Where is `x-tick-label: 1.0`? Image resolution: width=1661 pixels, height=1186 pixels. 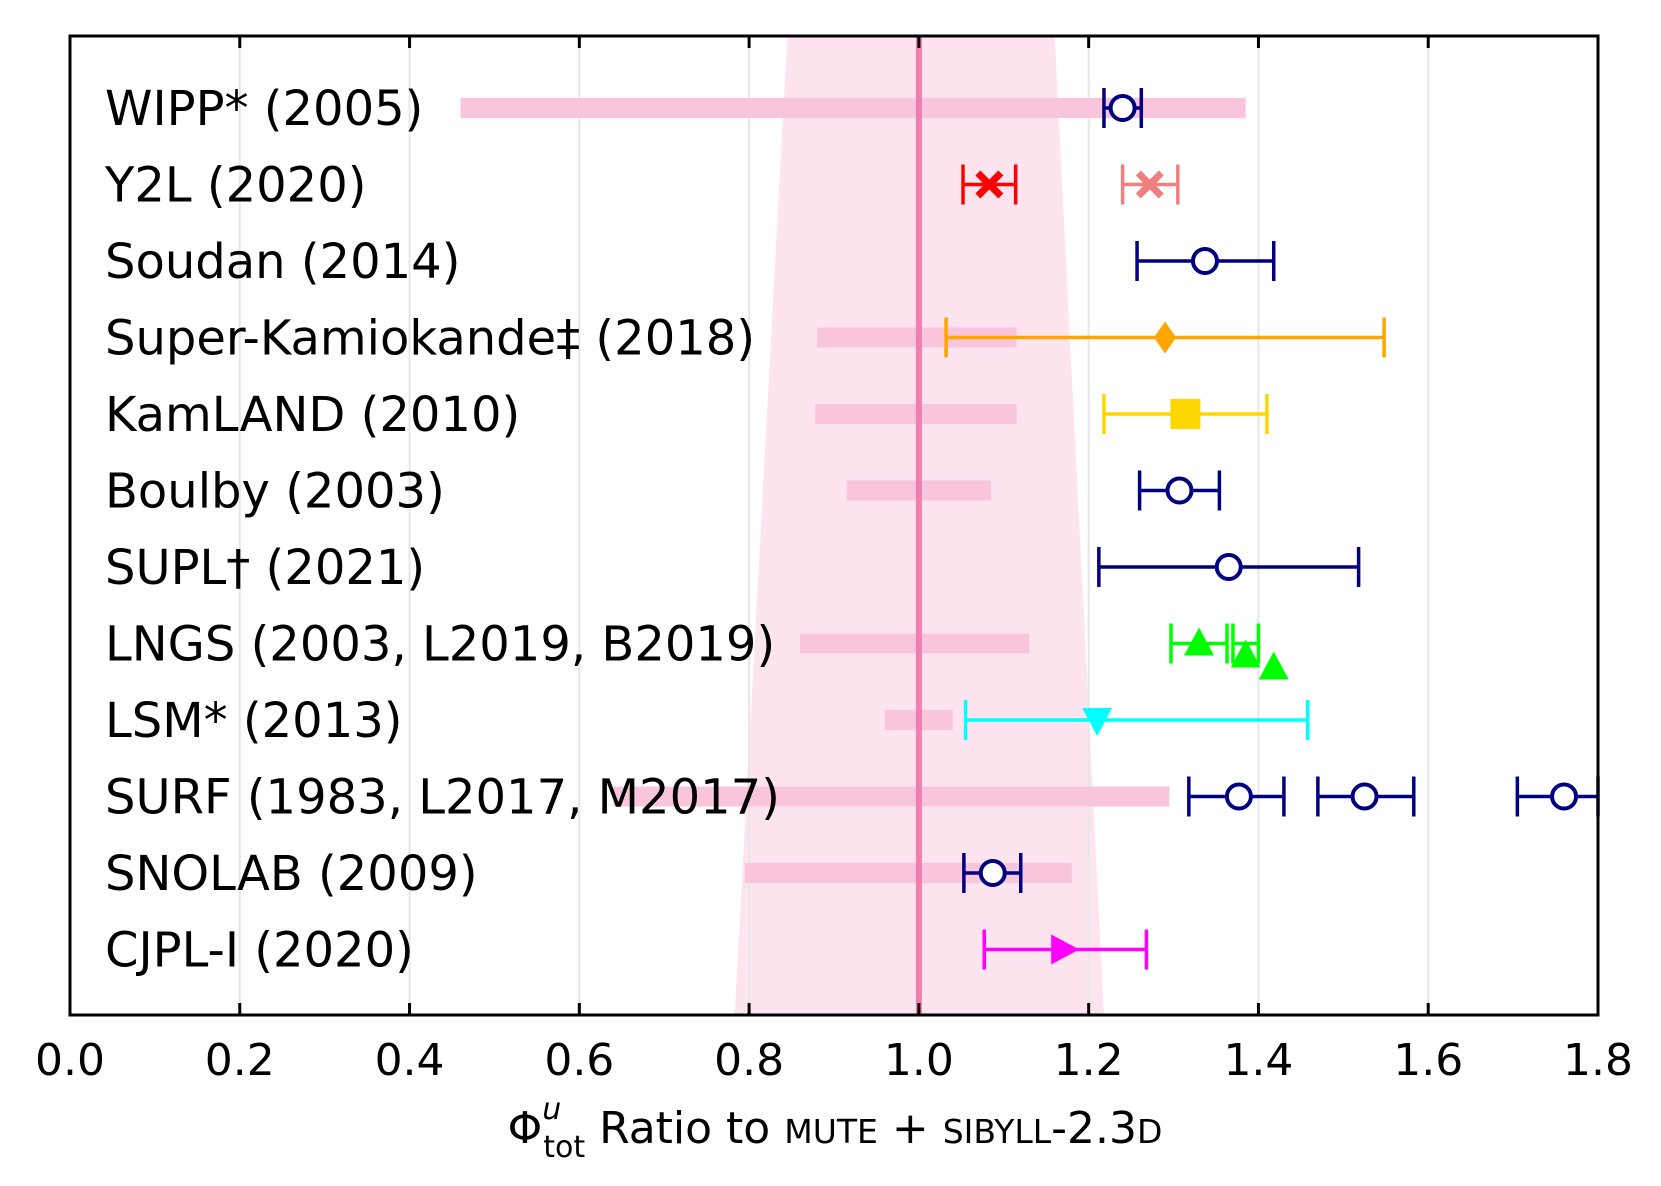
x-tick-label: 1.0 is located at coordinates (919, 1060).